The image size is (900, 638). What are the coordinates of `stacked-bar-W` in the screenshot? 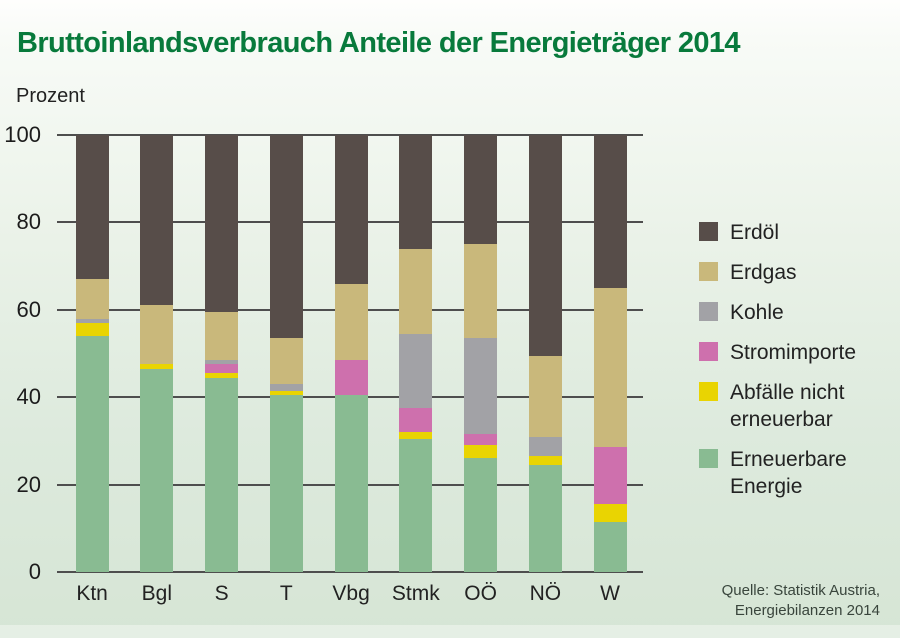 It's located at (610, 353).